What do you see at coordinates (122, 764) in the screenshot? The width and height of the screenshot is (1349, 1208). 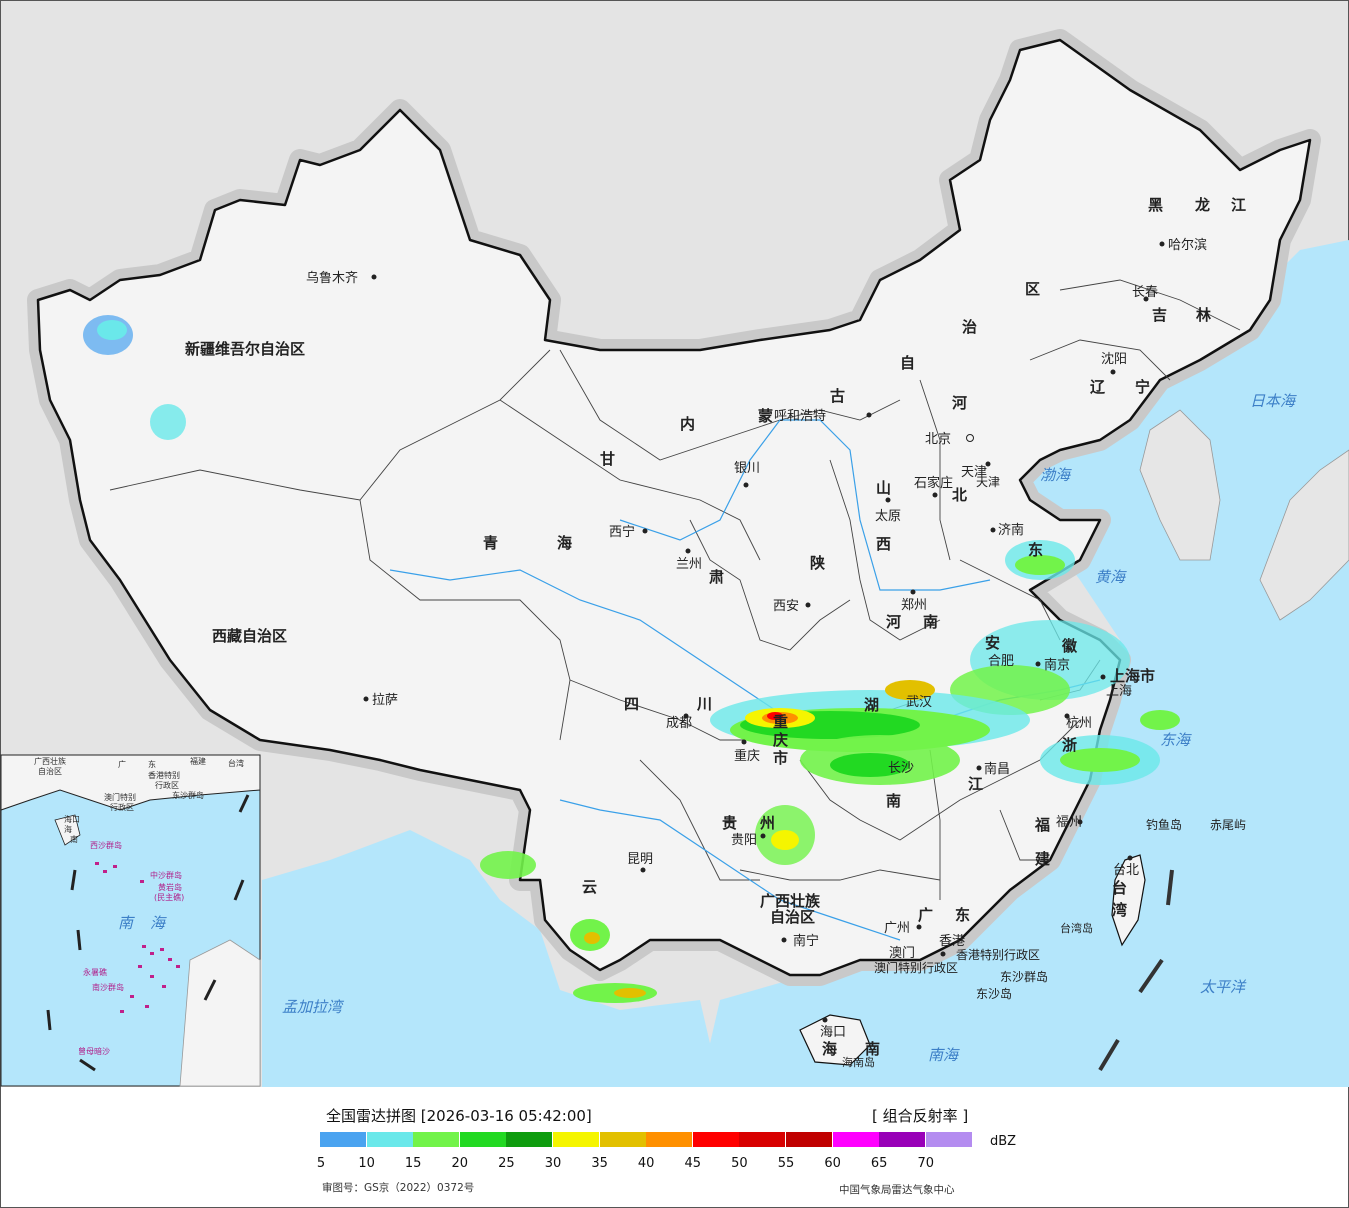 I see `inset-guang: 广` at bounding box center [122, 764].